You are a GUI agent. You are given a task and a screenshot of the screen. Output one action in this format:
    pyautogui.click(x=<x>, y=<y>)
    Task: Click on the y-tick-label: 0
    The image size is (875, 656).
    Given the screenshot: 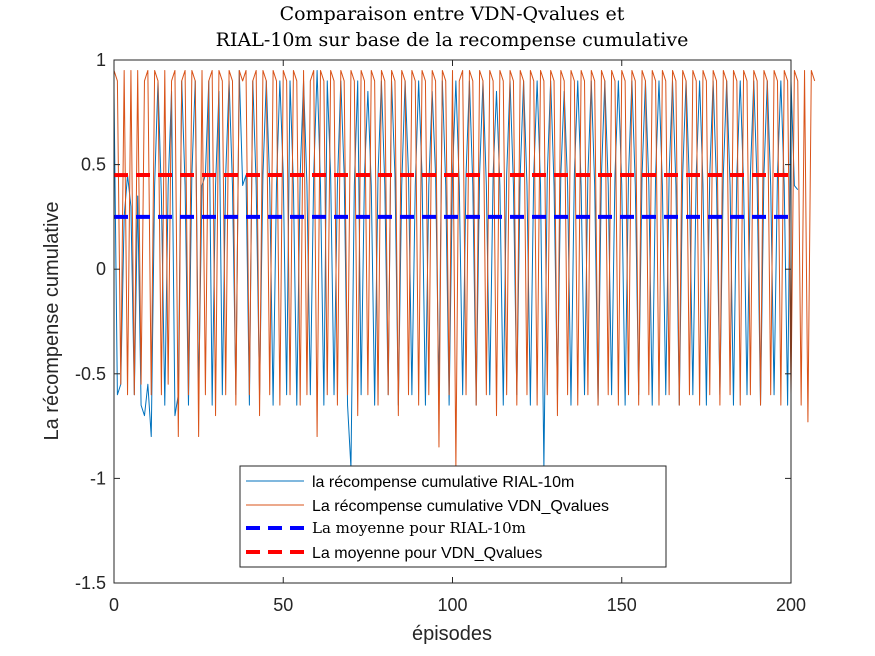 What is the action you would take?
    pyautogui.click(x=101, y=269)
    